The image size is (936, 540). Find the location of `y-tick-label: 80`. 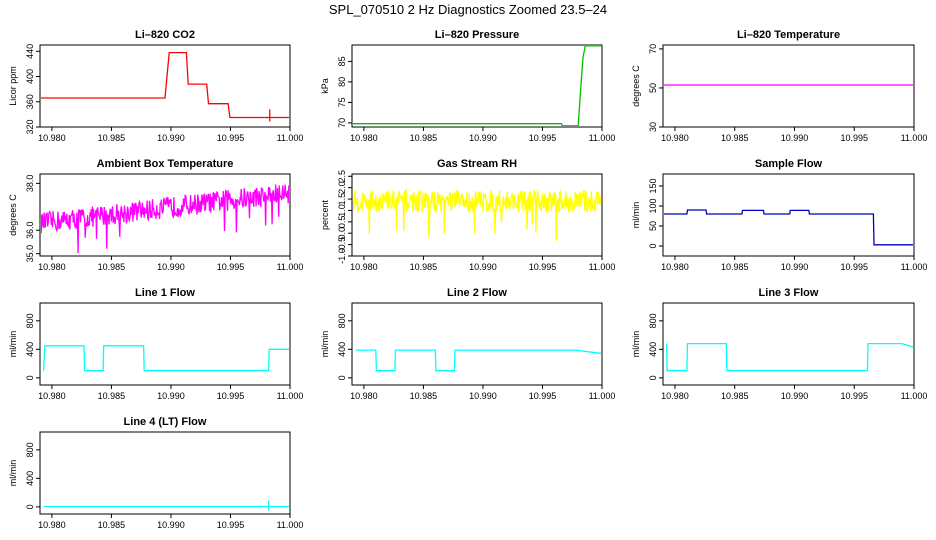

y-tick-label: 80 is located at coordinates (342, 82).